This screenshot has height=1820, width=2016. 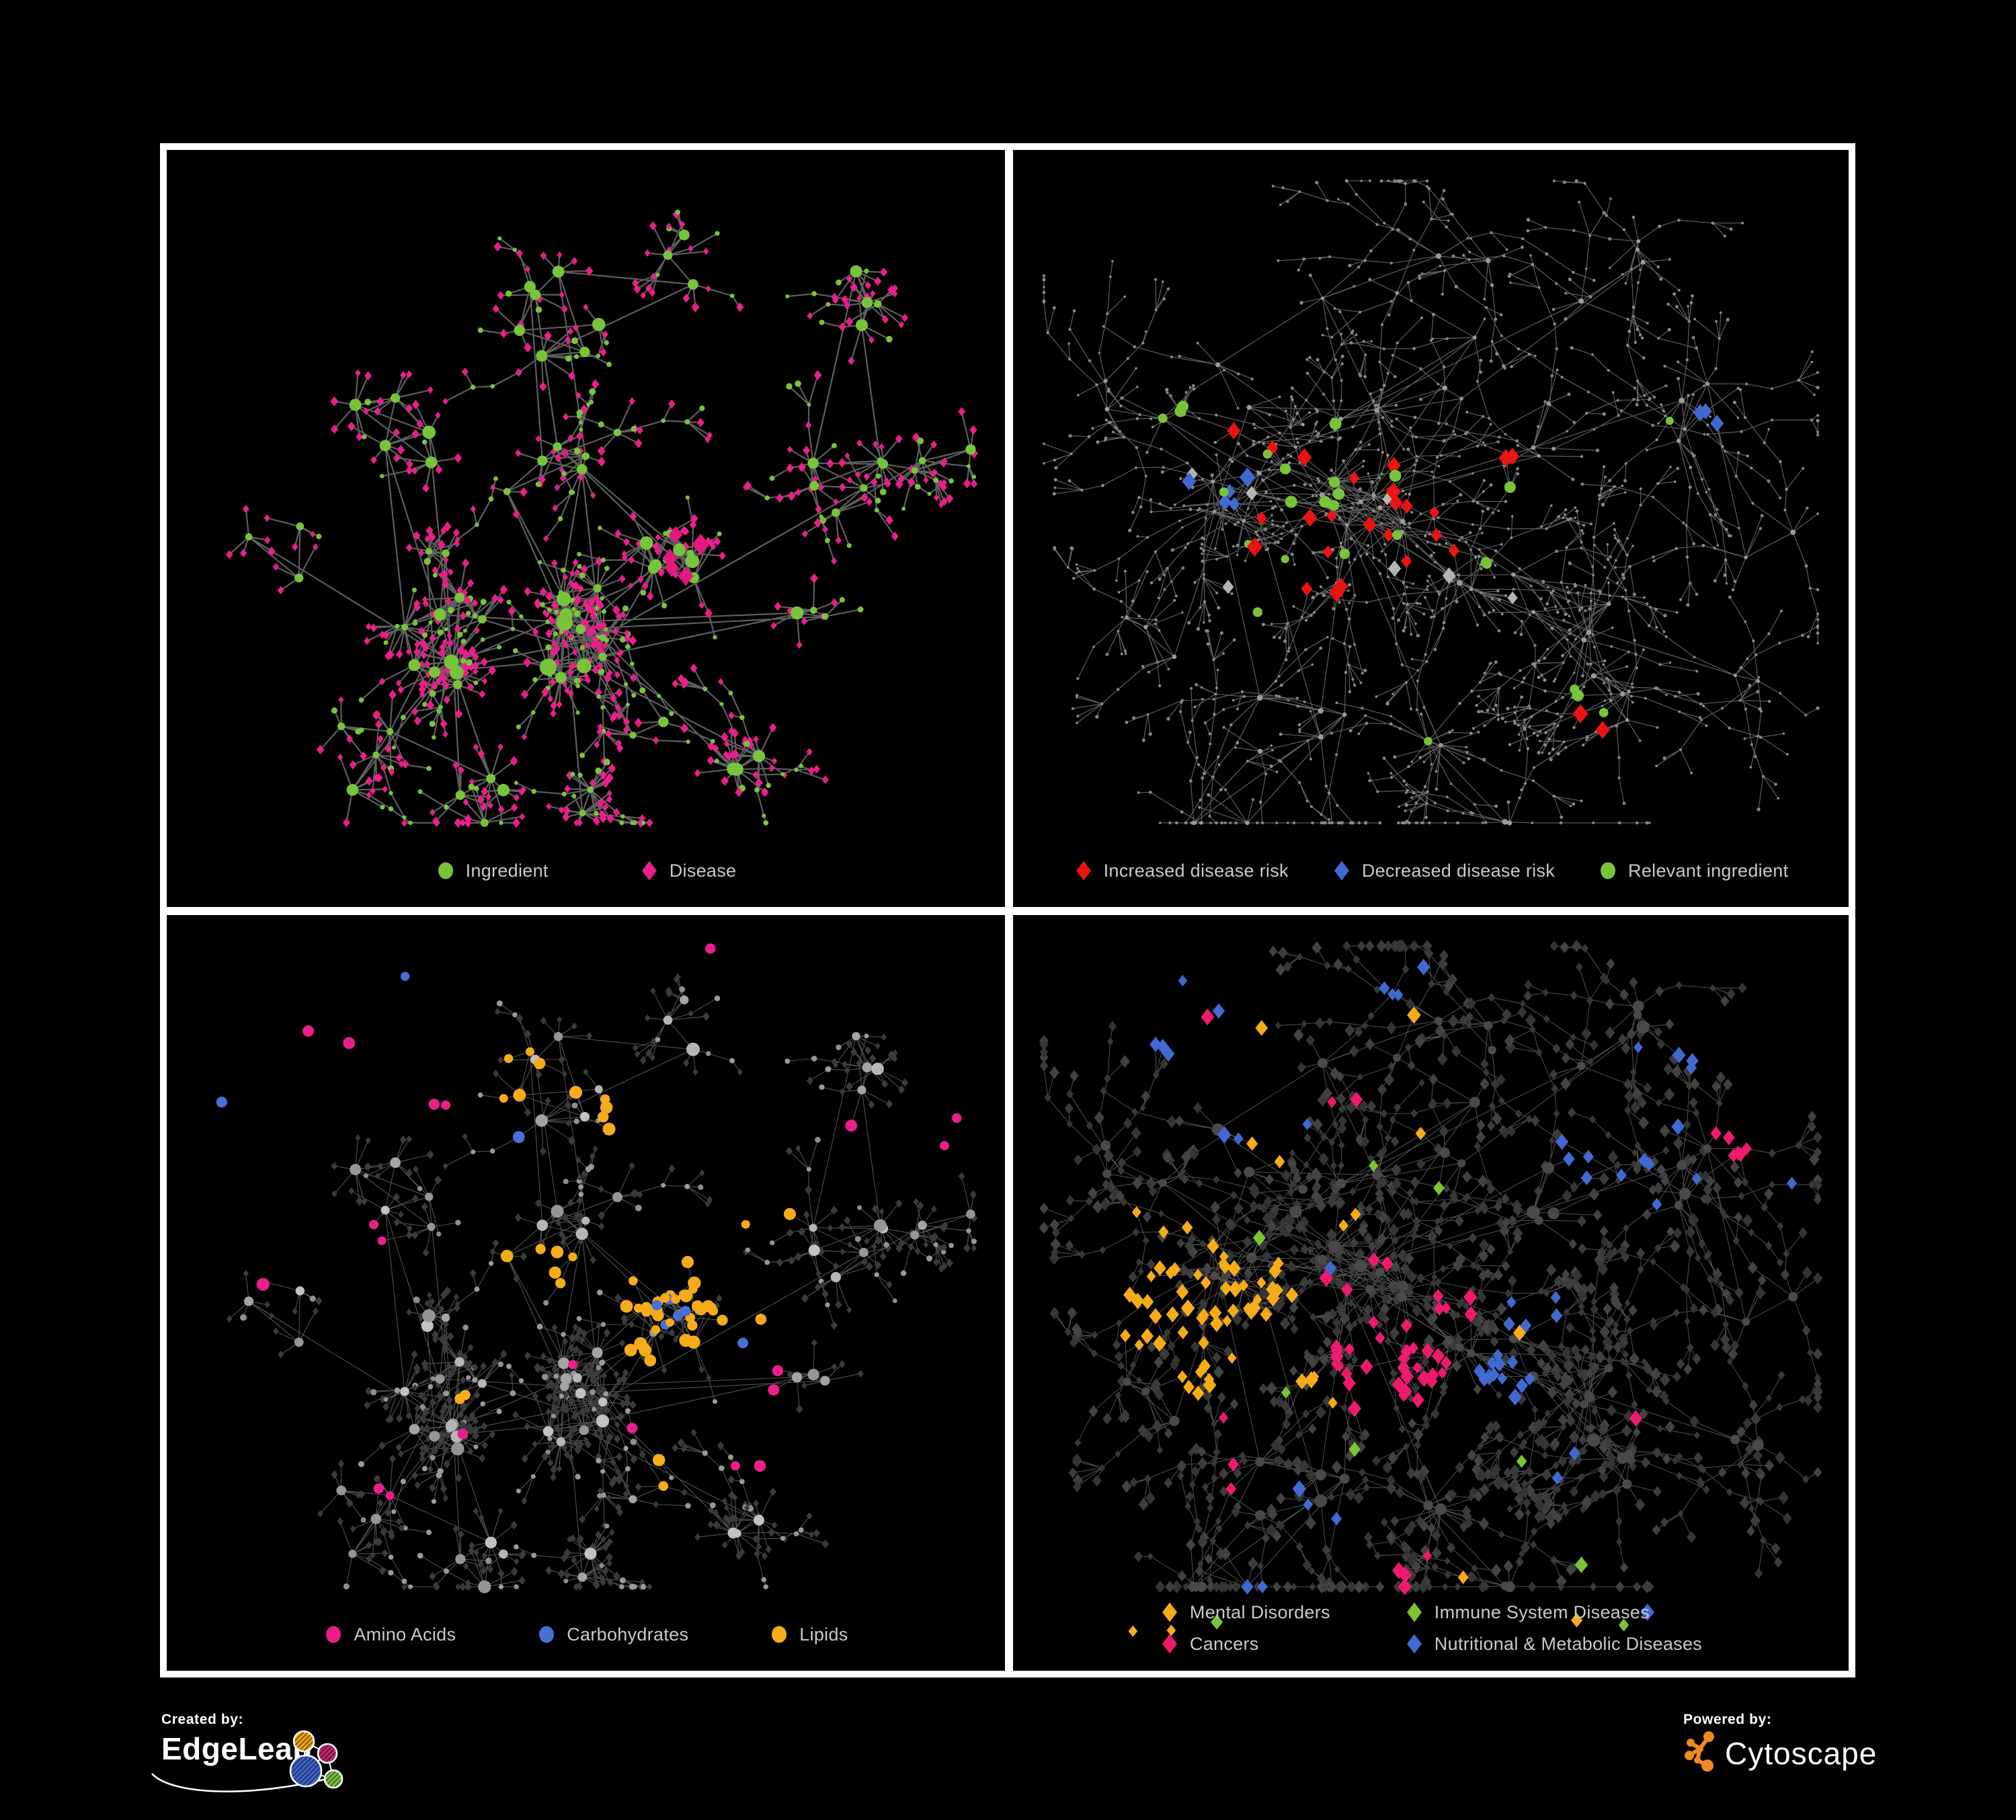 What do you see at coordinates (202, 1719) in the screenshot?
I see `created-by-label: Created by:` at bounding box center [202, 1719].